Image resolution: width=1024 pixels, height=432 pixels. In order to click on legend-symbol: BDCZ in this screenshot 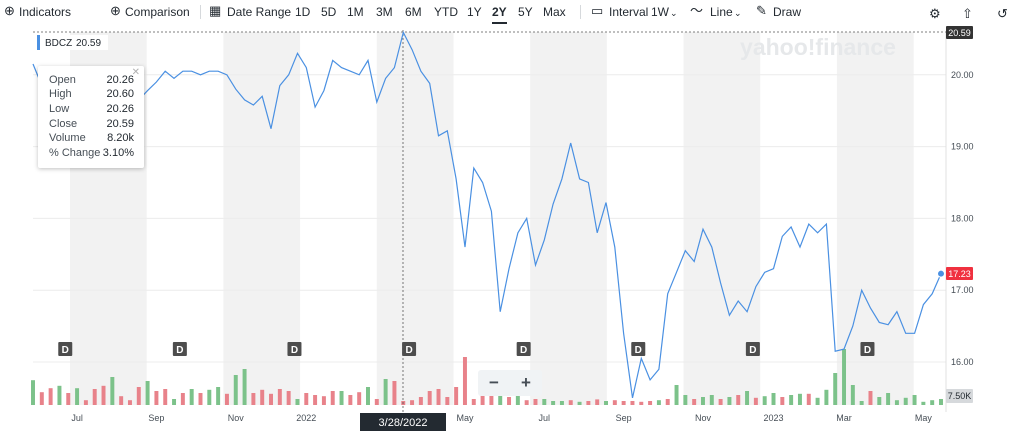, I will do `click(58, 43)`.